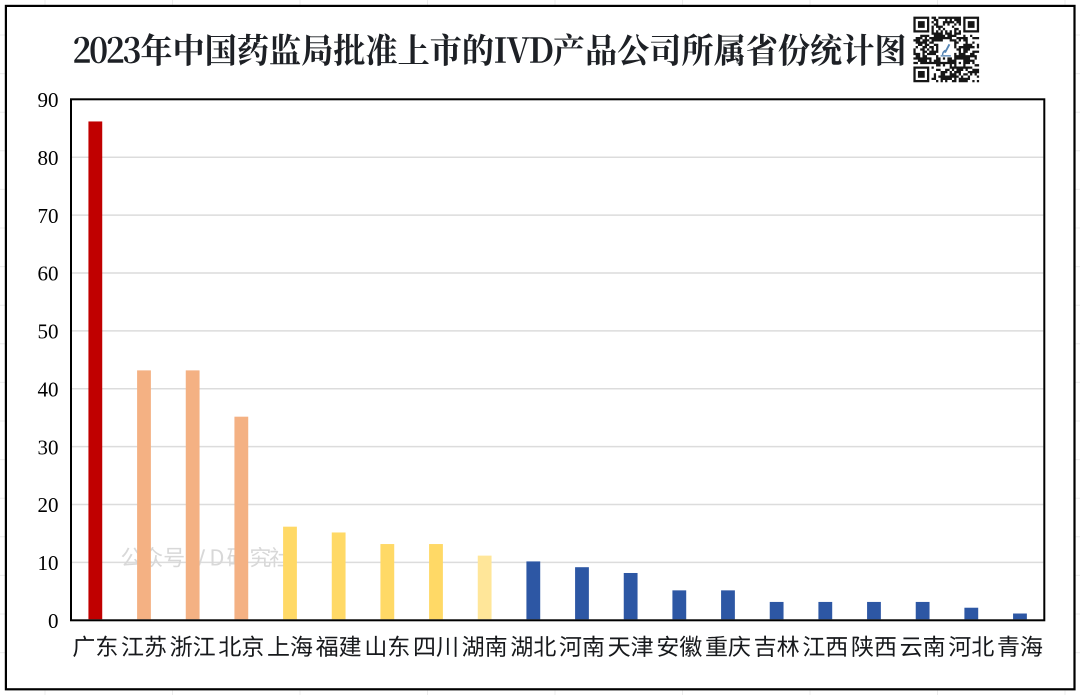  I want to click on svg-text: 80, so click(48, 158).